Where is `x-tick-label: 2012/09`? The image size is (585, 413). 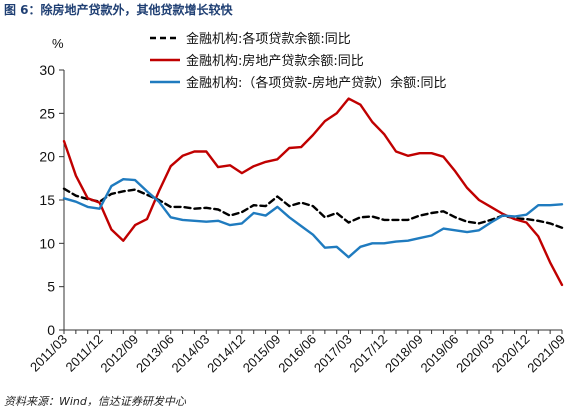 x-tick-label: 2012/09 is located at coordinates (119, 354).